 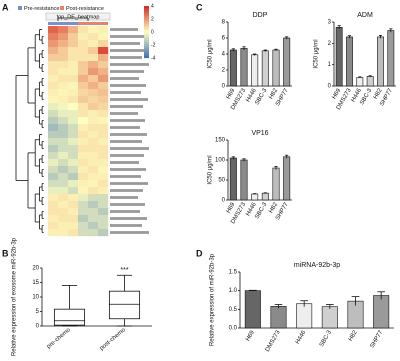 I want to click on y-tick-label: 1, so click(x=330, y=65).